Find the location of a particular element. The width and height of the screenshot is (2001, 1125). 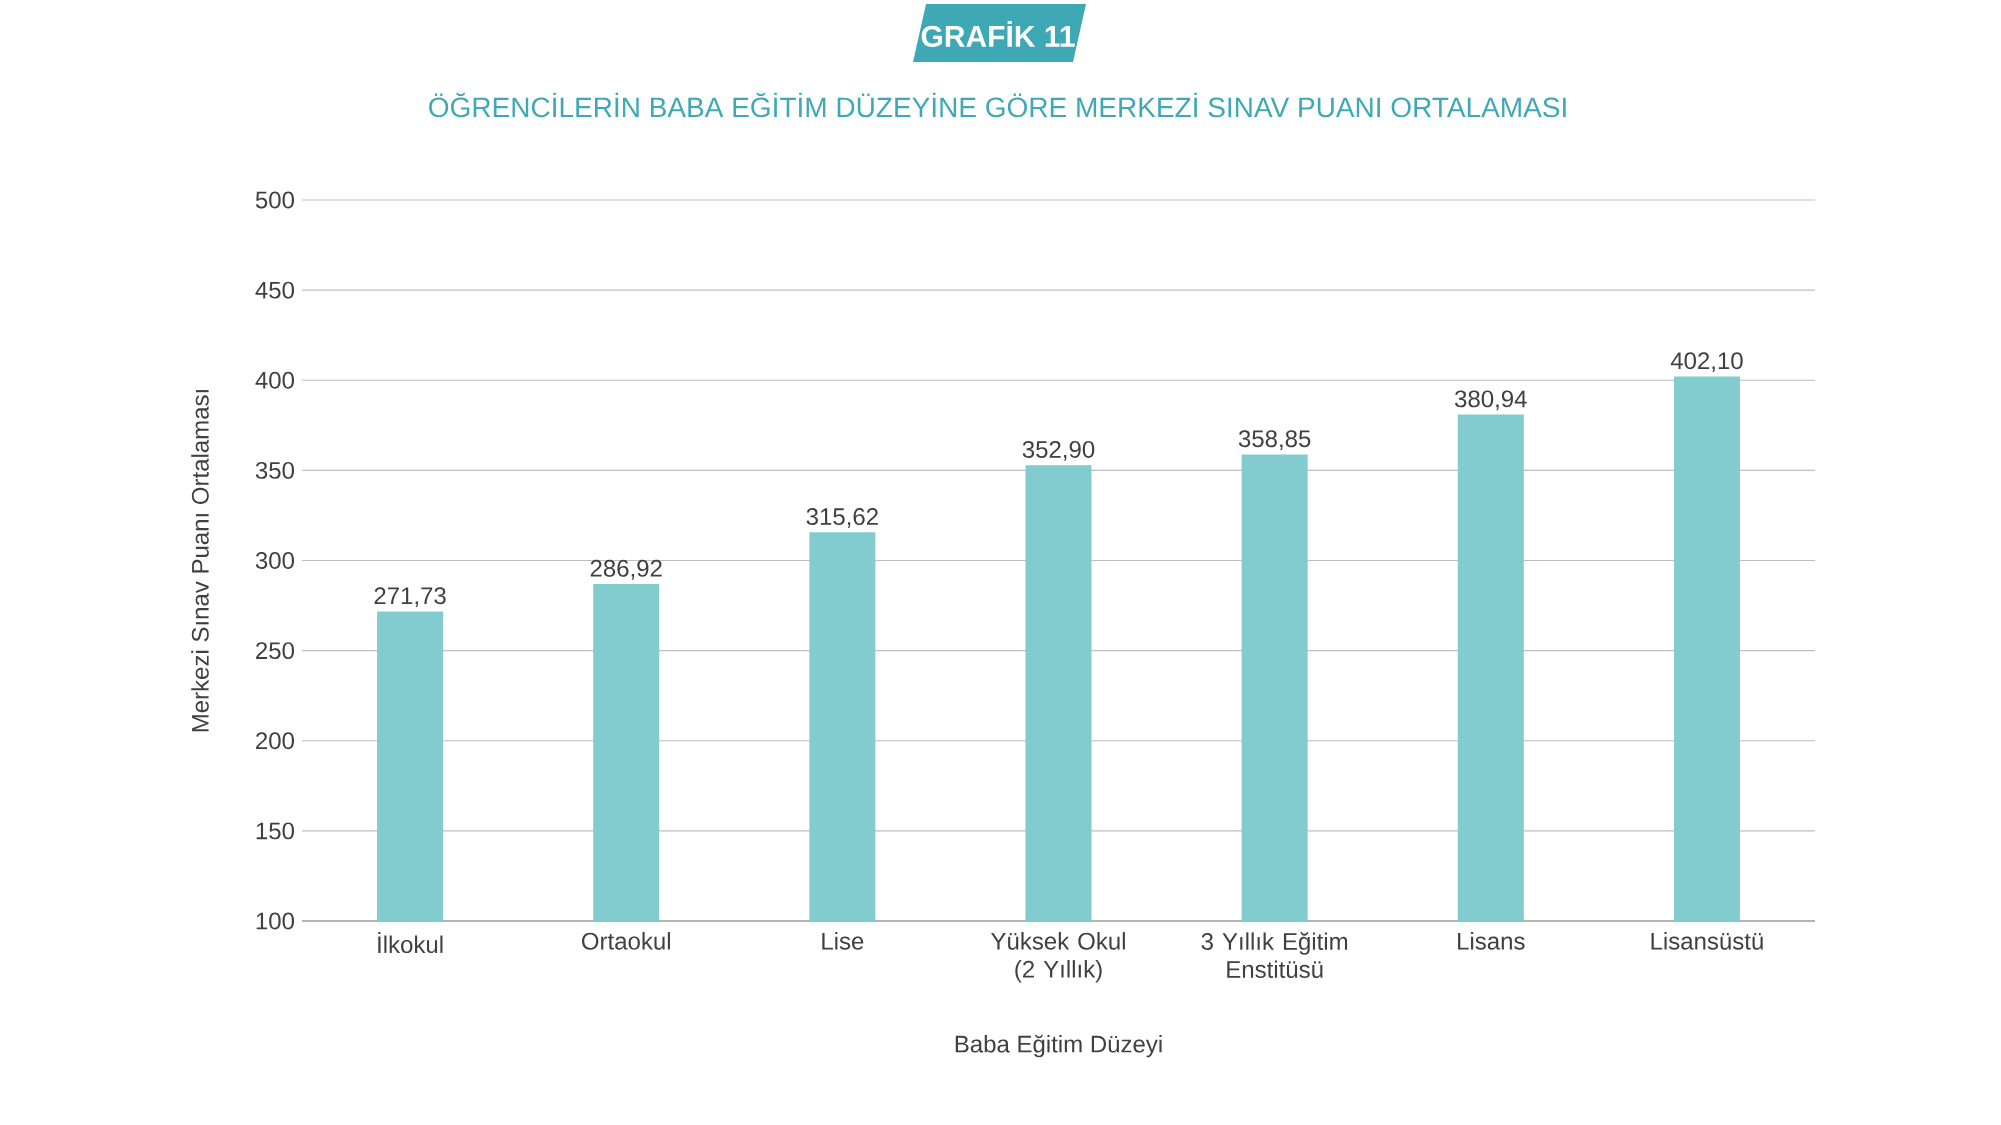

y-tick-label: 450 is located at coordinates (275, 290).